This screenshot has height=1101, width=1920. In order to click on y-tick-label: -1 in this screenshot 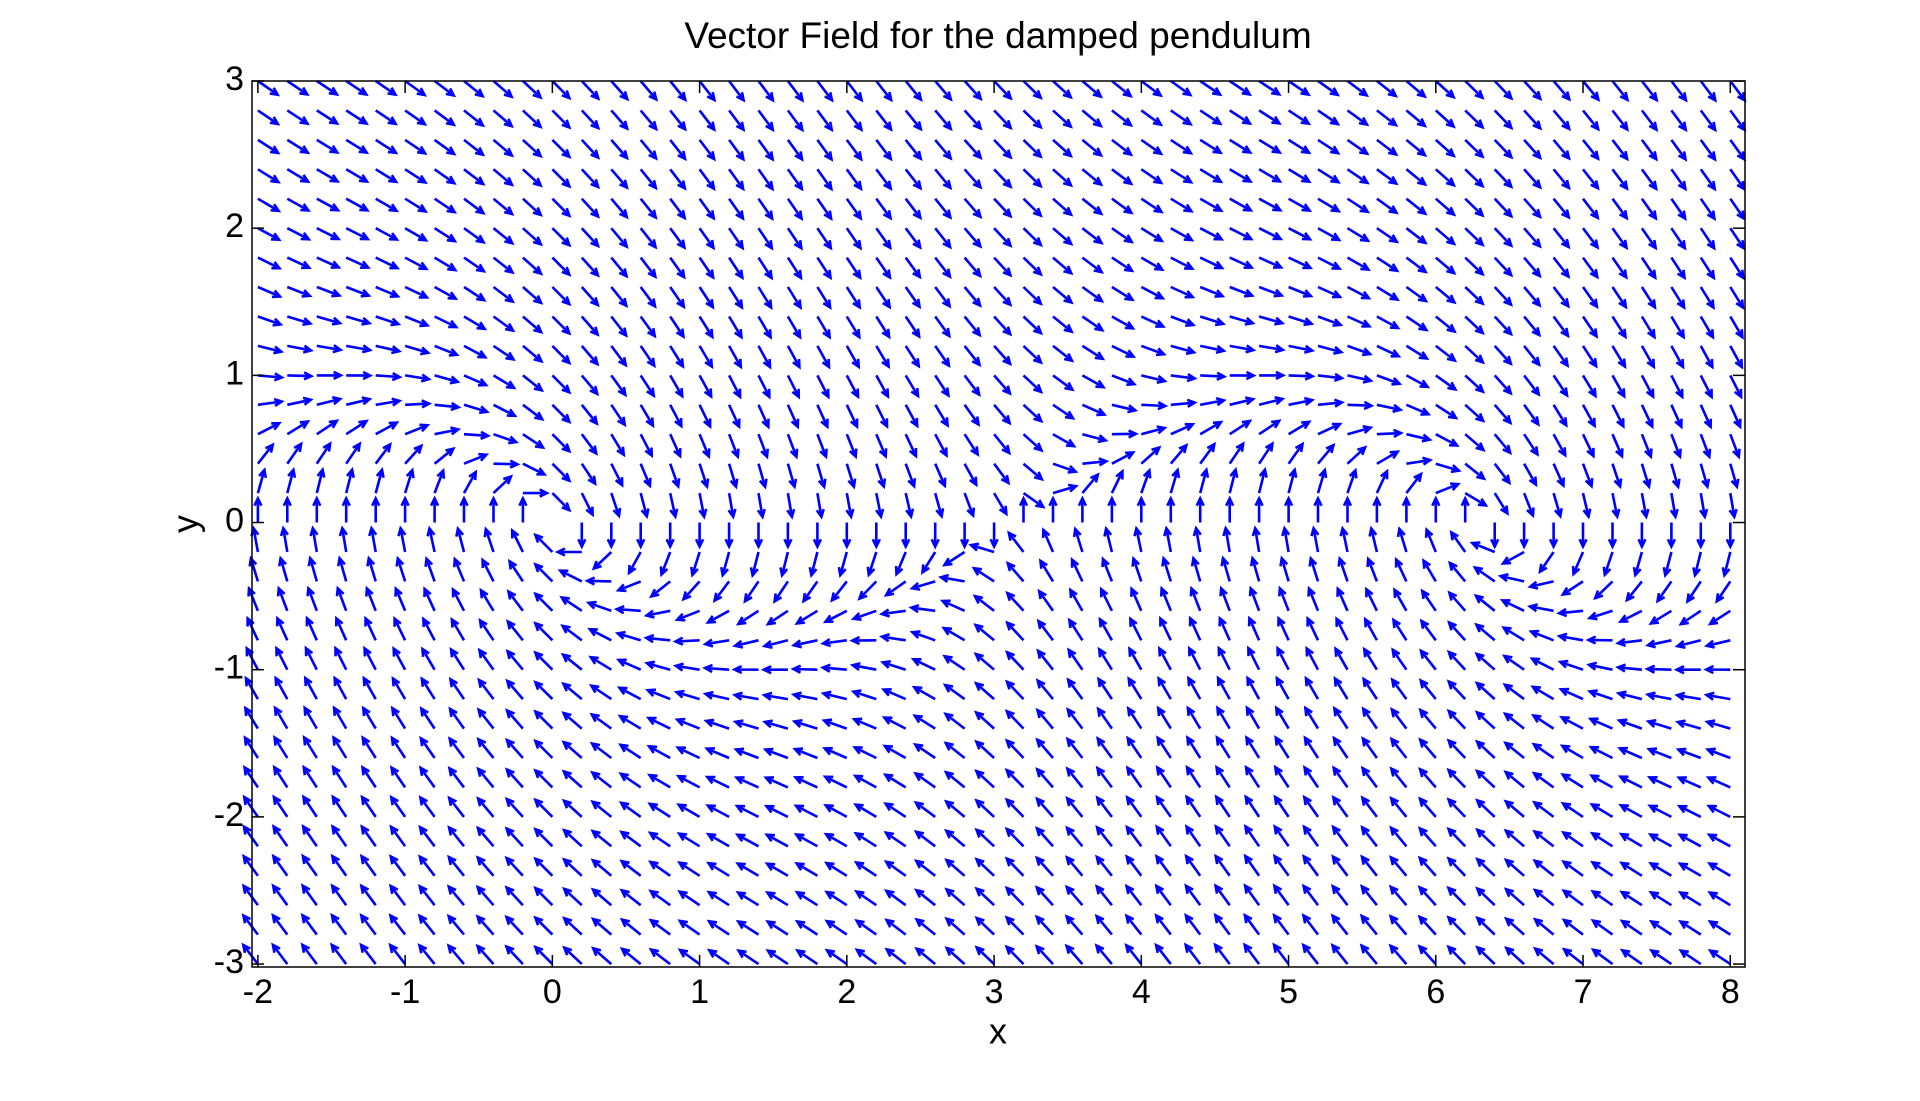, I will do `click(229, 668)`.